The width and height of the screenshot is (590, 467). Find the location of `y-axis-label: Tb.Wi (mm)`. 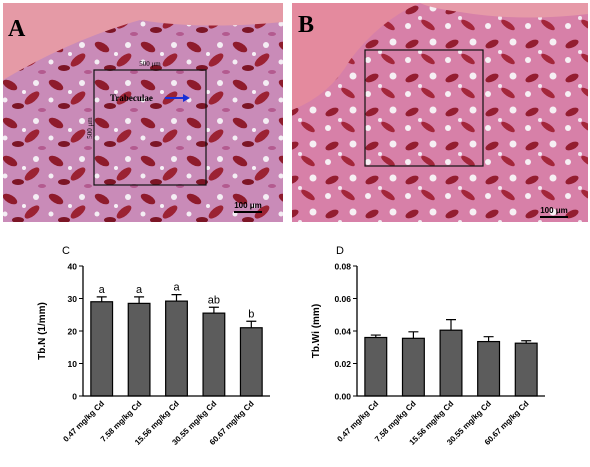

y-axis-label: Tb.Wi (mm) is located at coordinates (316, 331).